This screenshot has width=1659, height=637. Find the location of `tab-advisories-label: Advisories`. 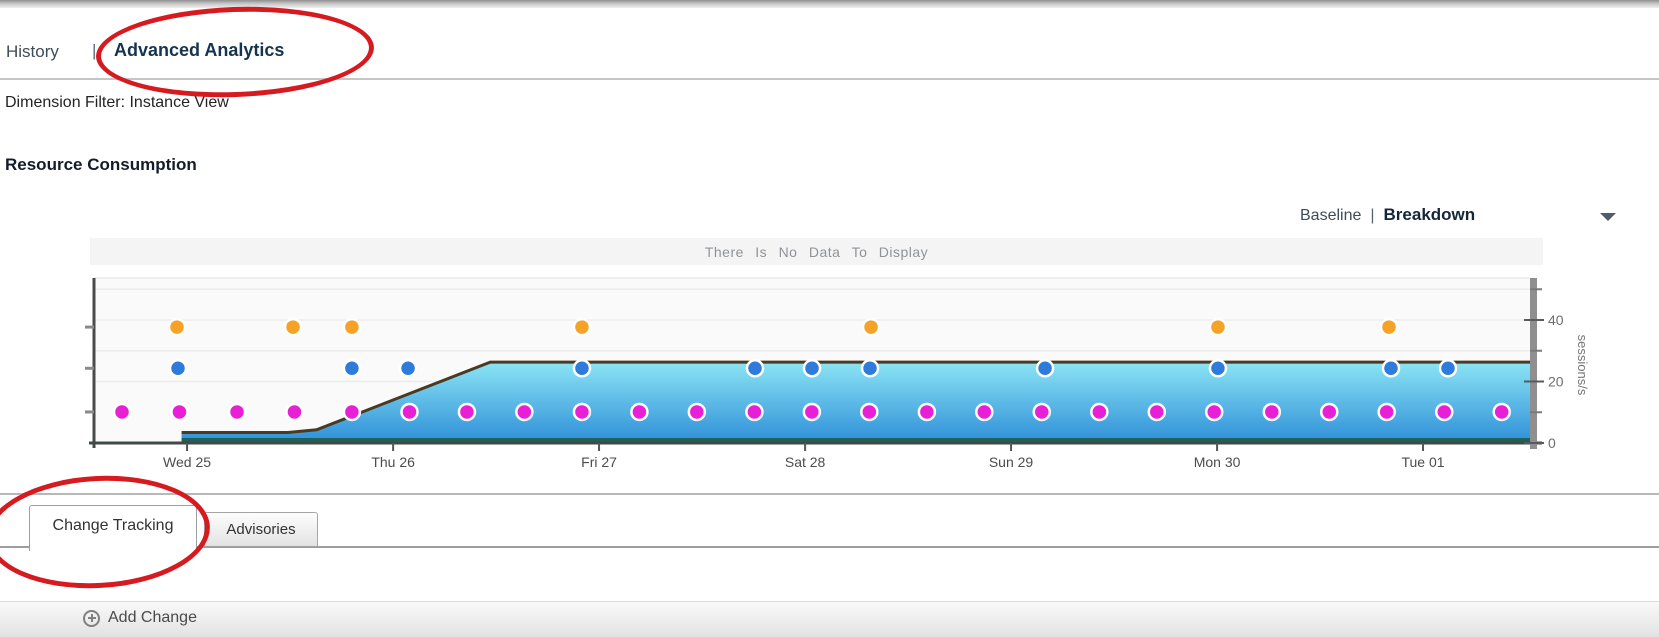

tab-advisories-label: Advisories is located at coordinates (261, 529).